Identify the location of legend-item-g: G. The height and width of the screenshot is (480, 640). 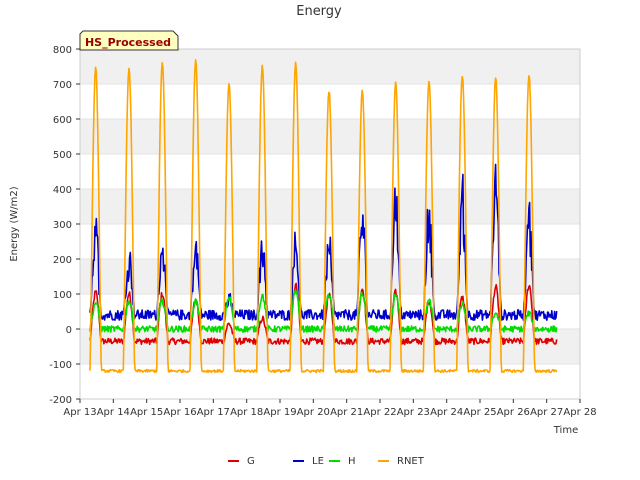
(241, 461).